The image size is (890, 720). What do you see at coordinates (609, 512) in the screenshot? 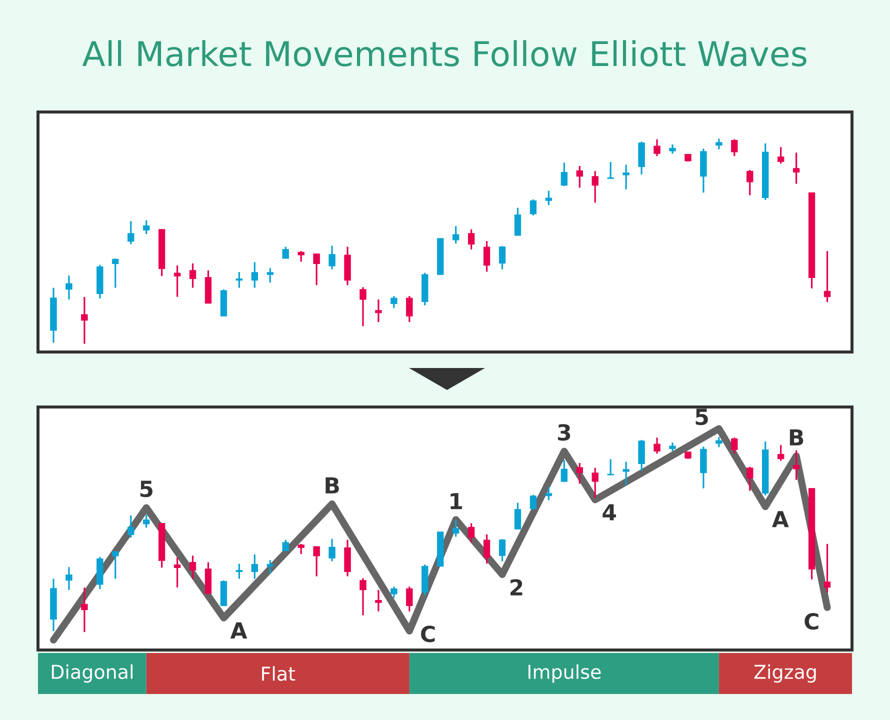
I see `annotation: 4` at bounding box center [609, 512].